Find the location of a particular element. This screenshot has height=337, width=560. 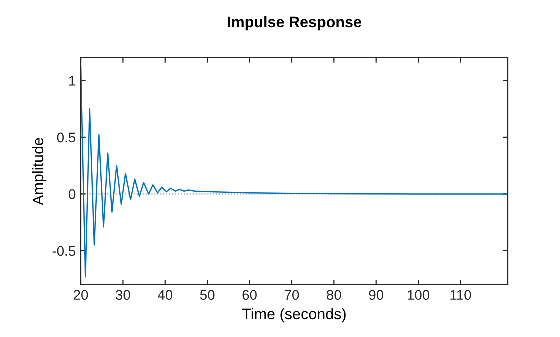

y-tick-label: 0.5 is located at coordinates (66, 137).